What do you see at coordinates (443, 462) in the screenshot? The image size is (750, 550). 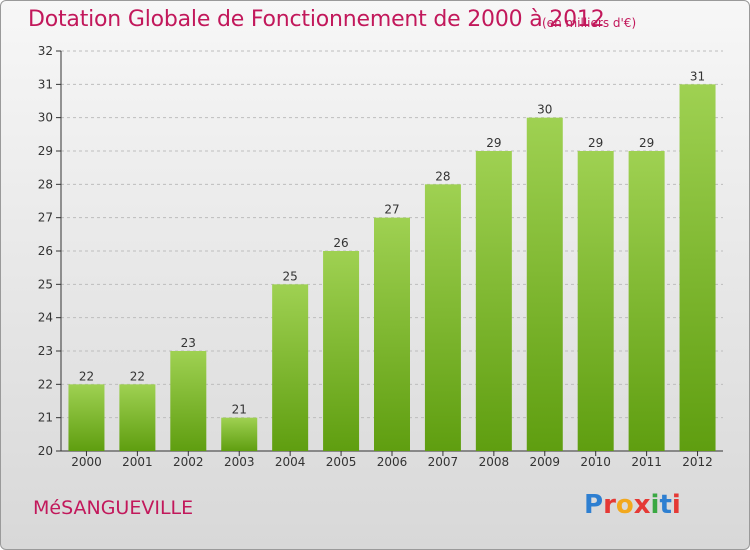 I see `x-tick-label: 2007` at bounding box center [443, 462].